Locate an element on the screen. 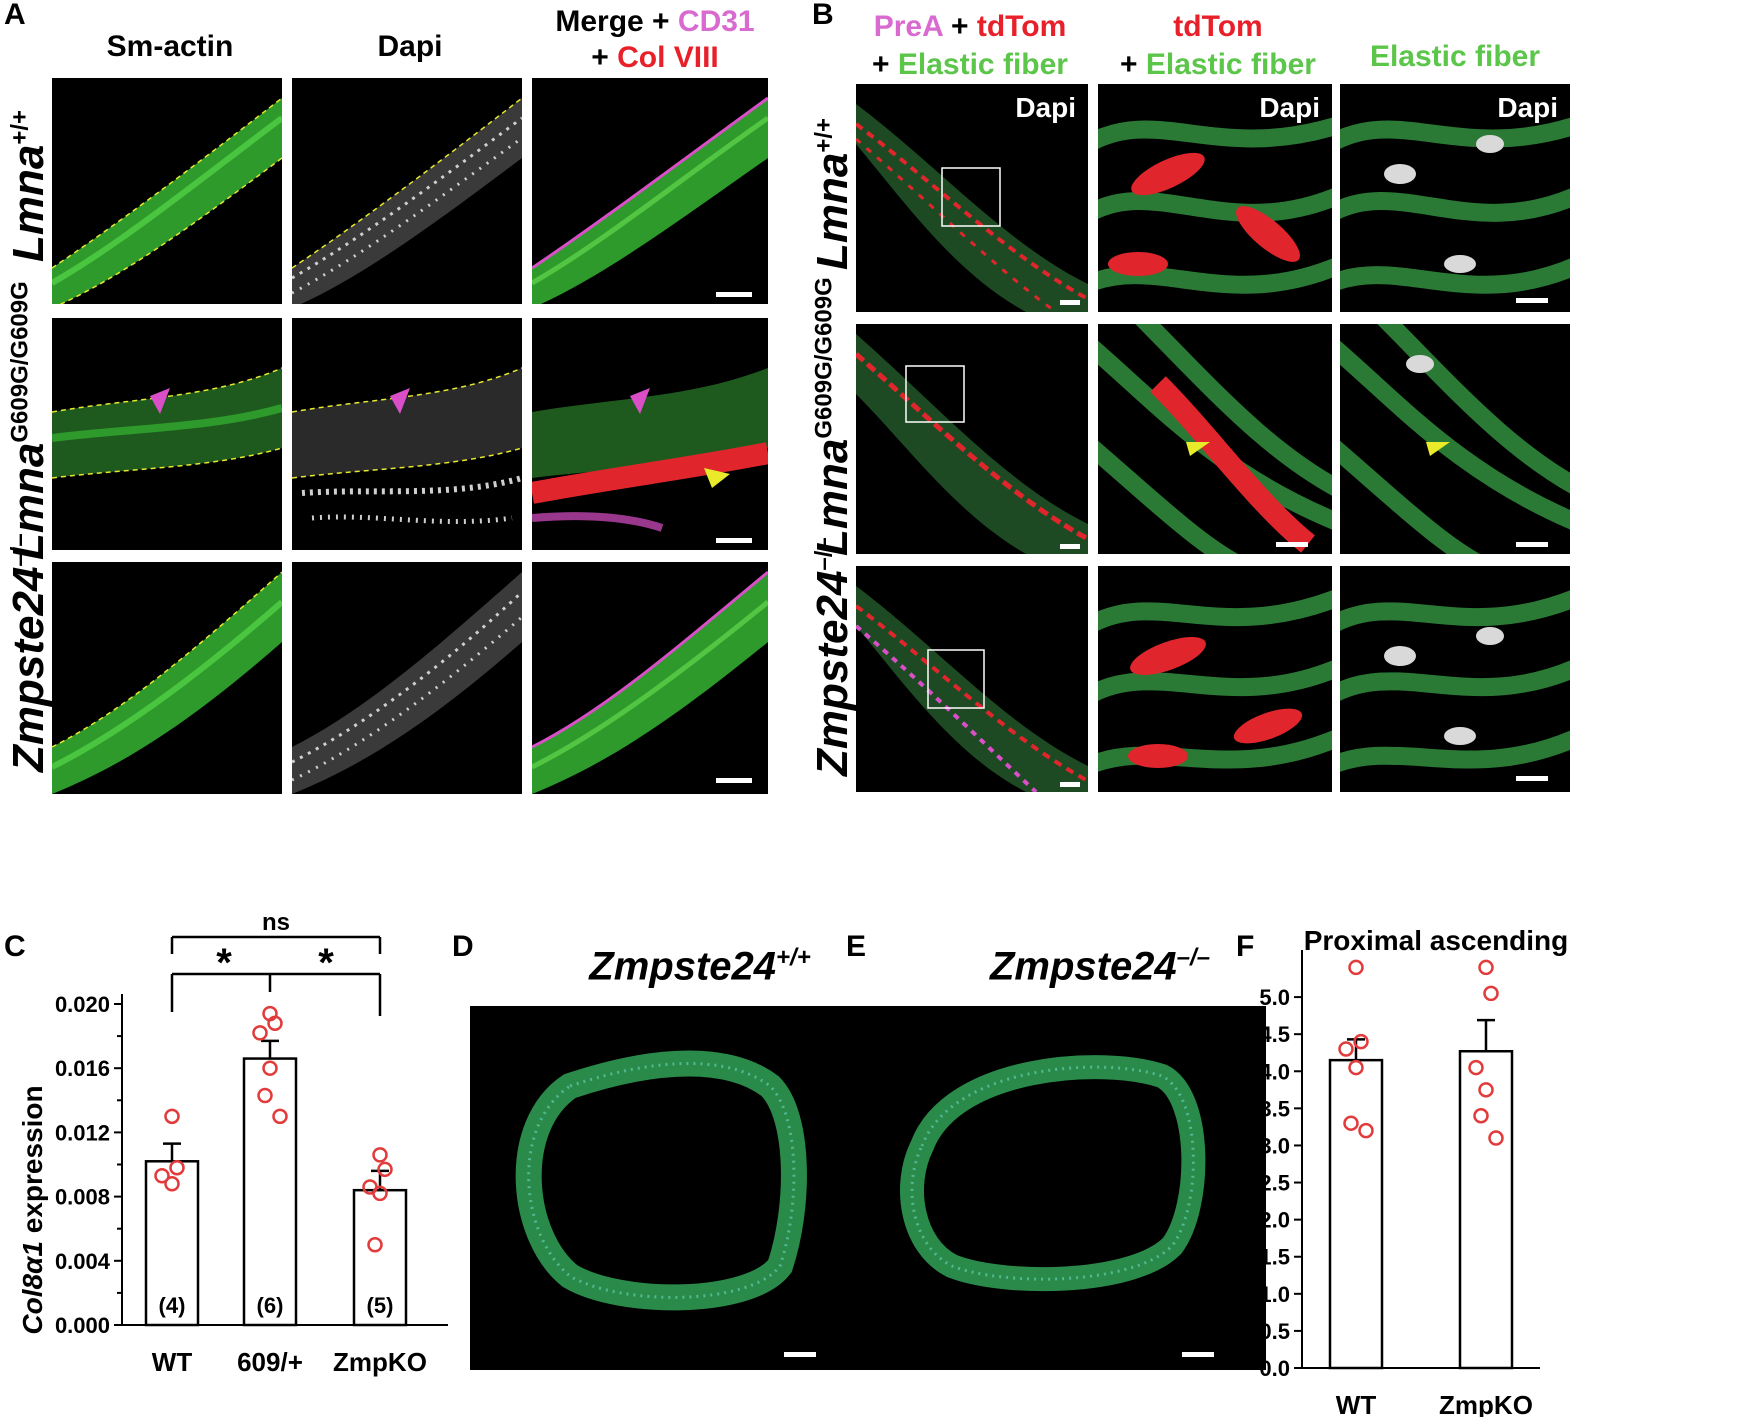  micrograph-b-zoom-elastic-g609g is located at coordinates (1455, 439).